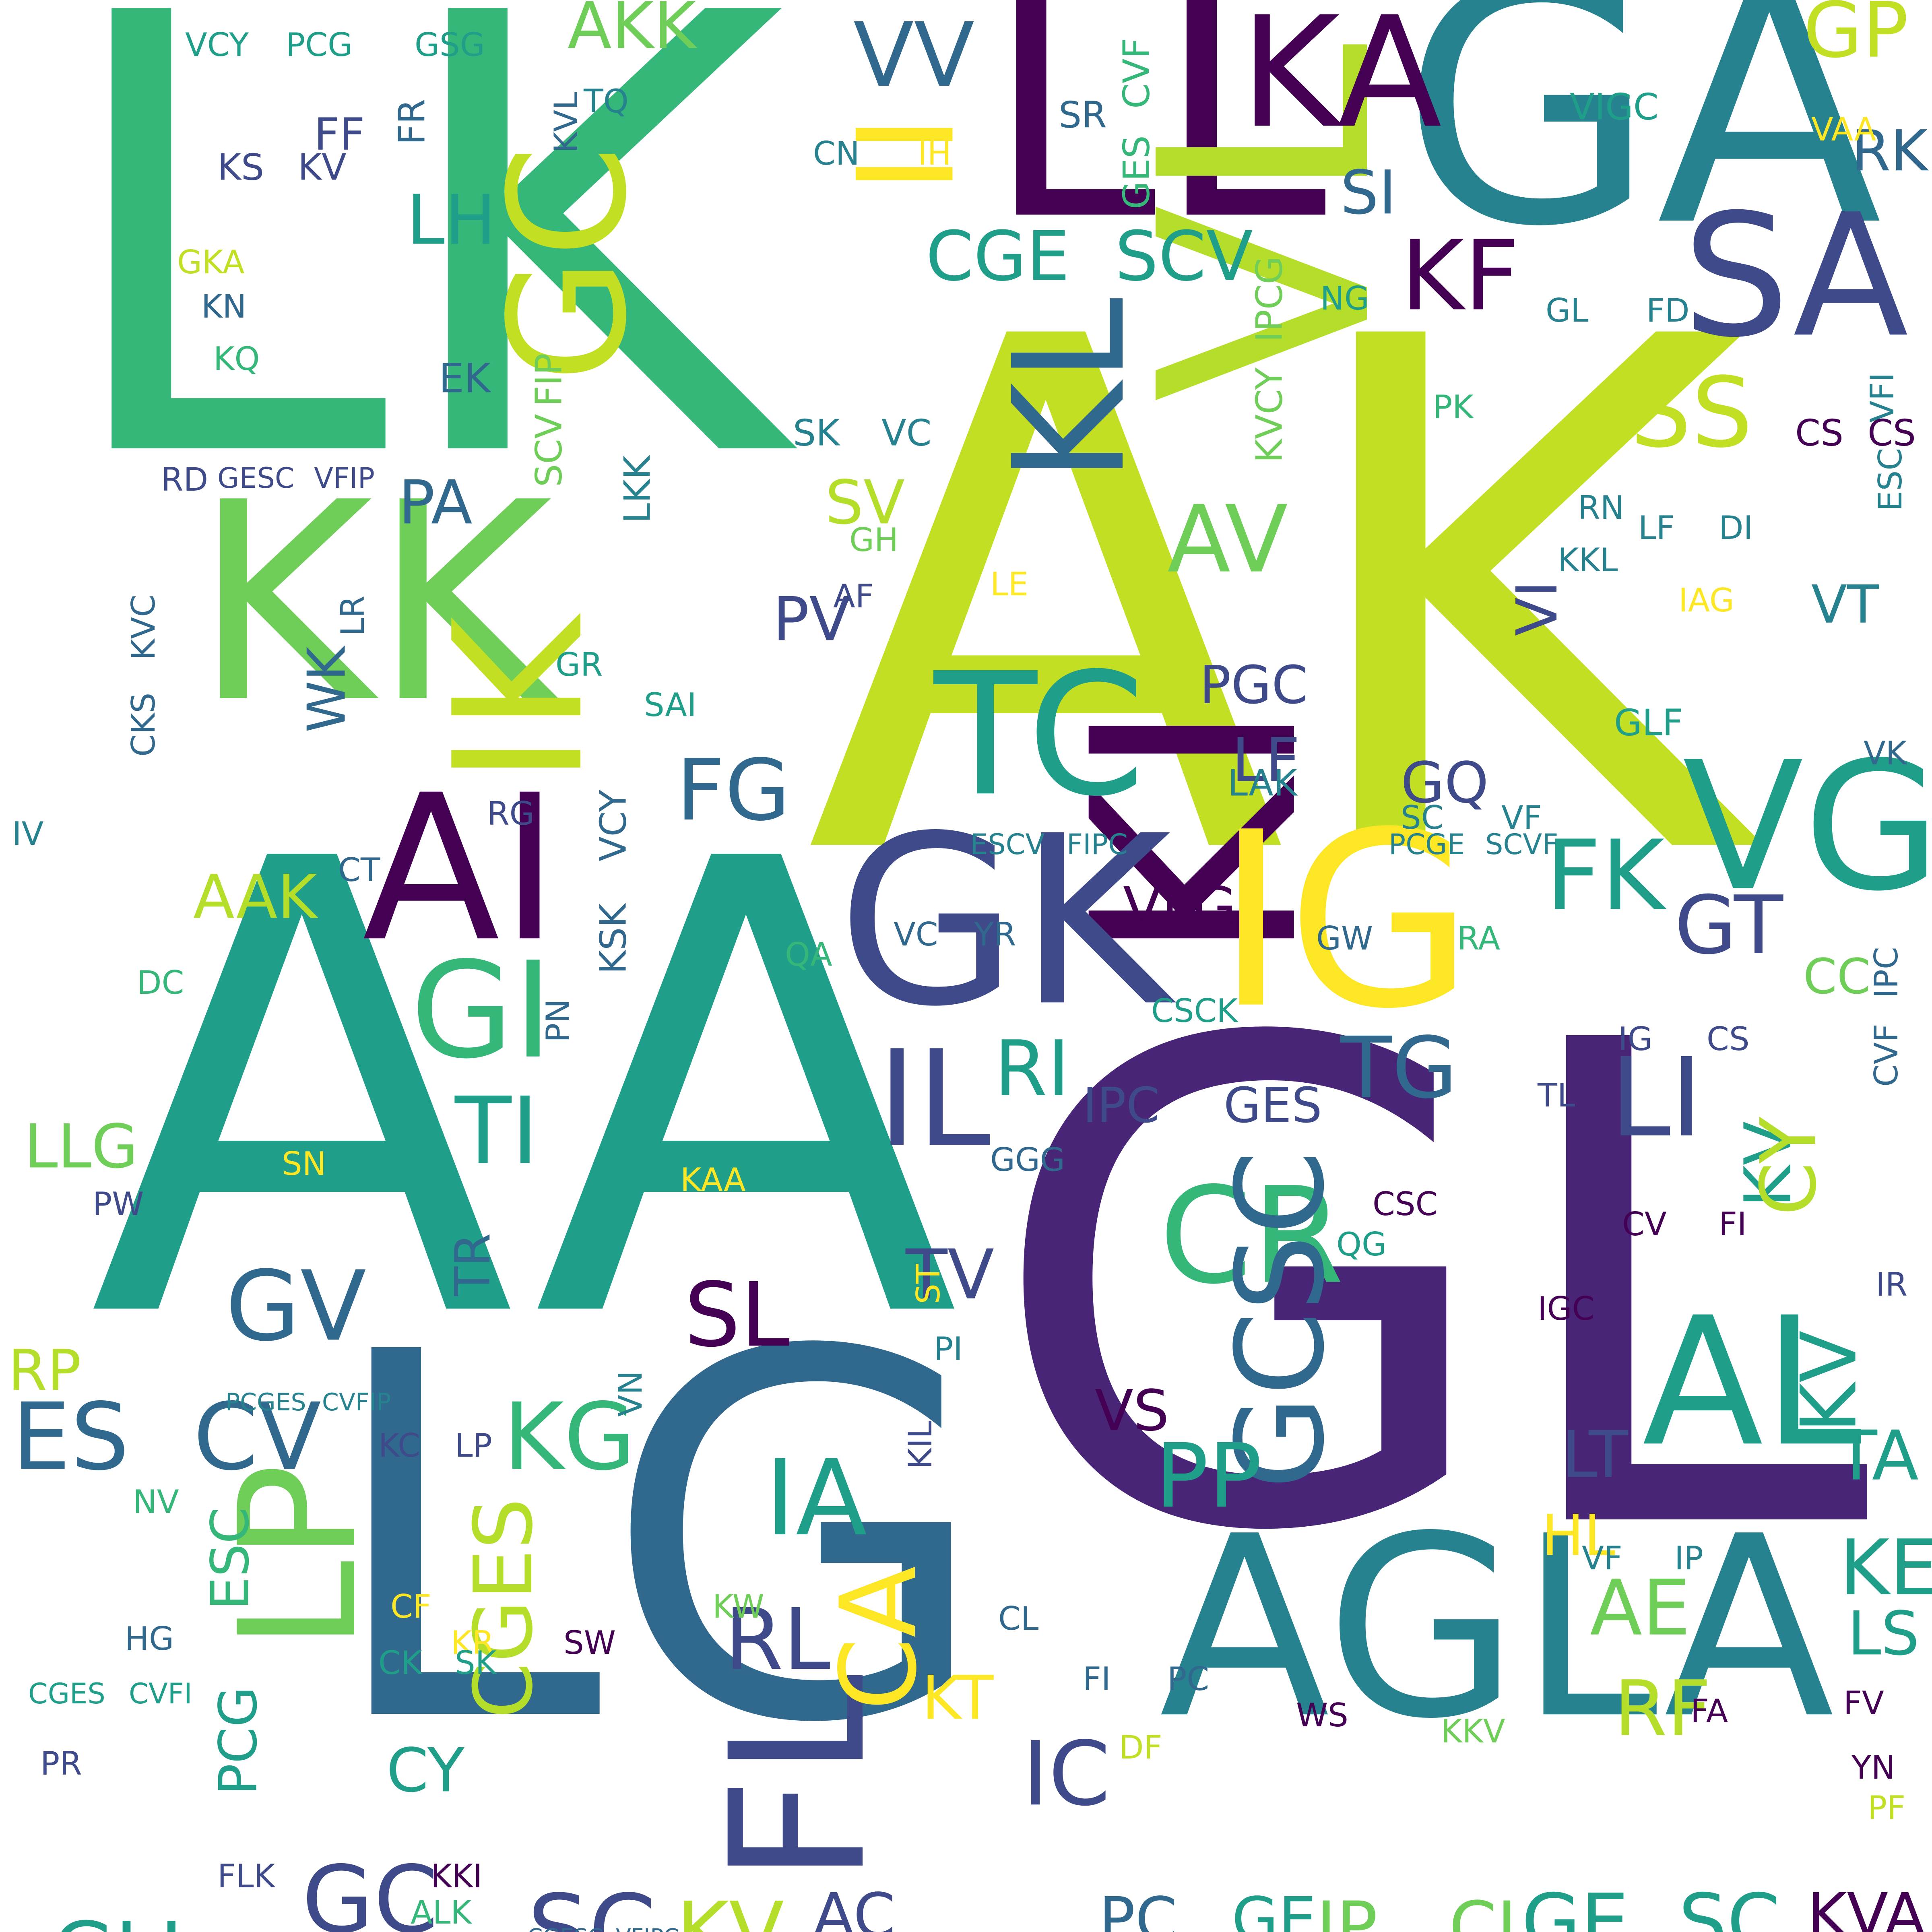 This screenshot has height=1932, width=1932. I want to click on word-tg: TG, so click(1398, 1068).